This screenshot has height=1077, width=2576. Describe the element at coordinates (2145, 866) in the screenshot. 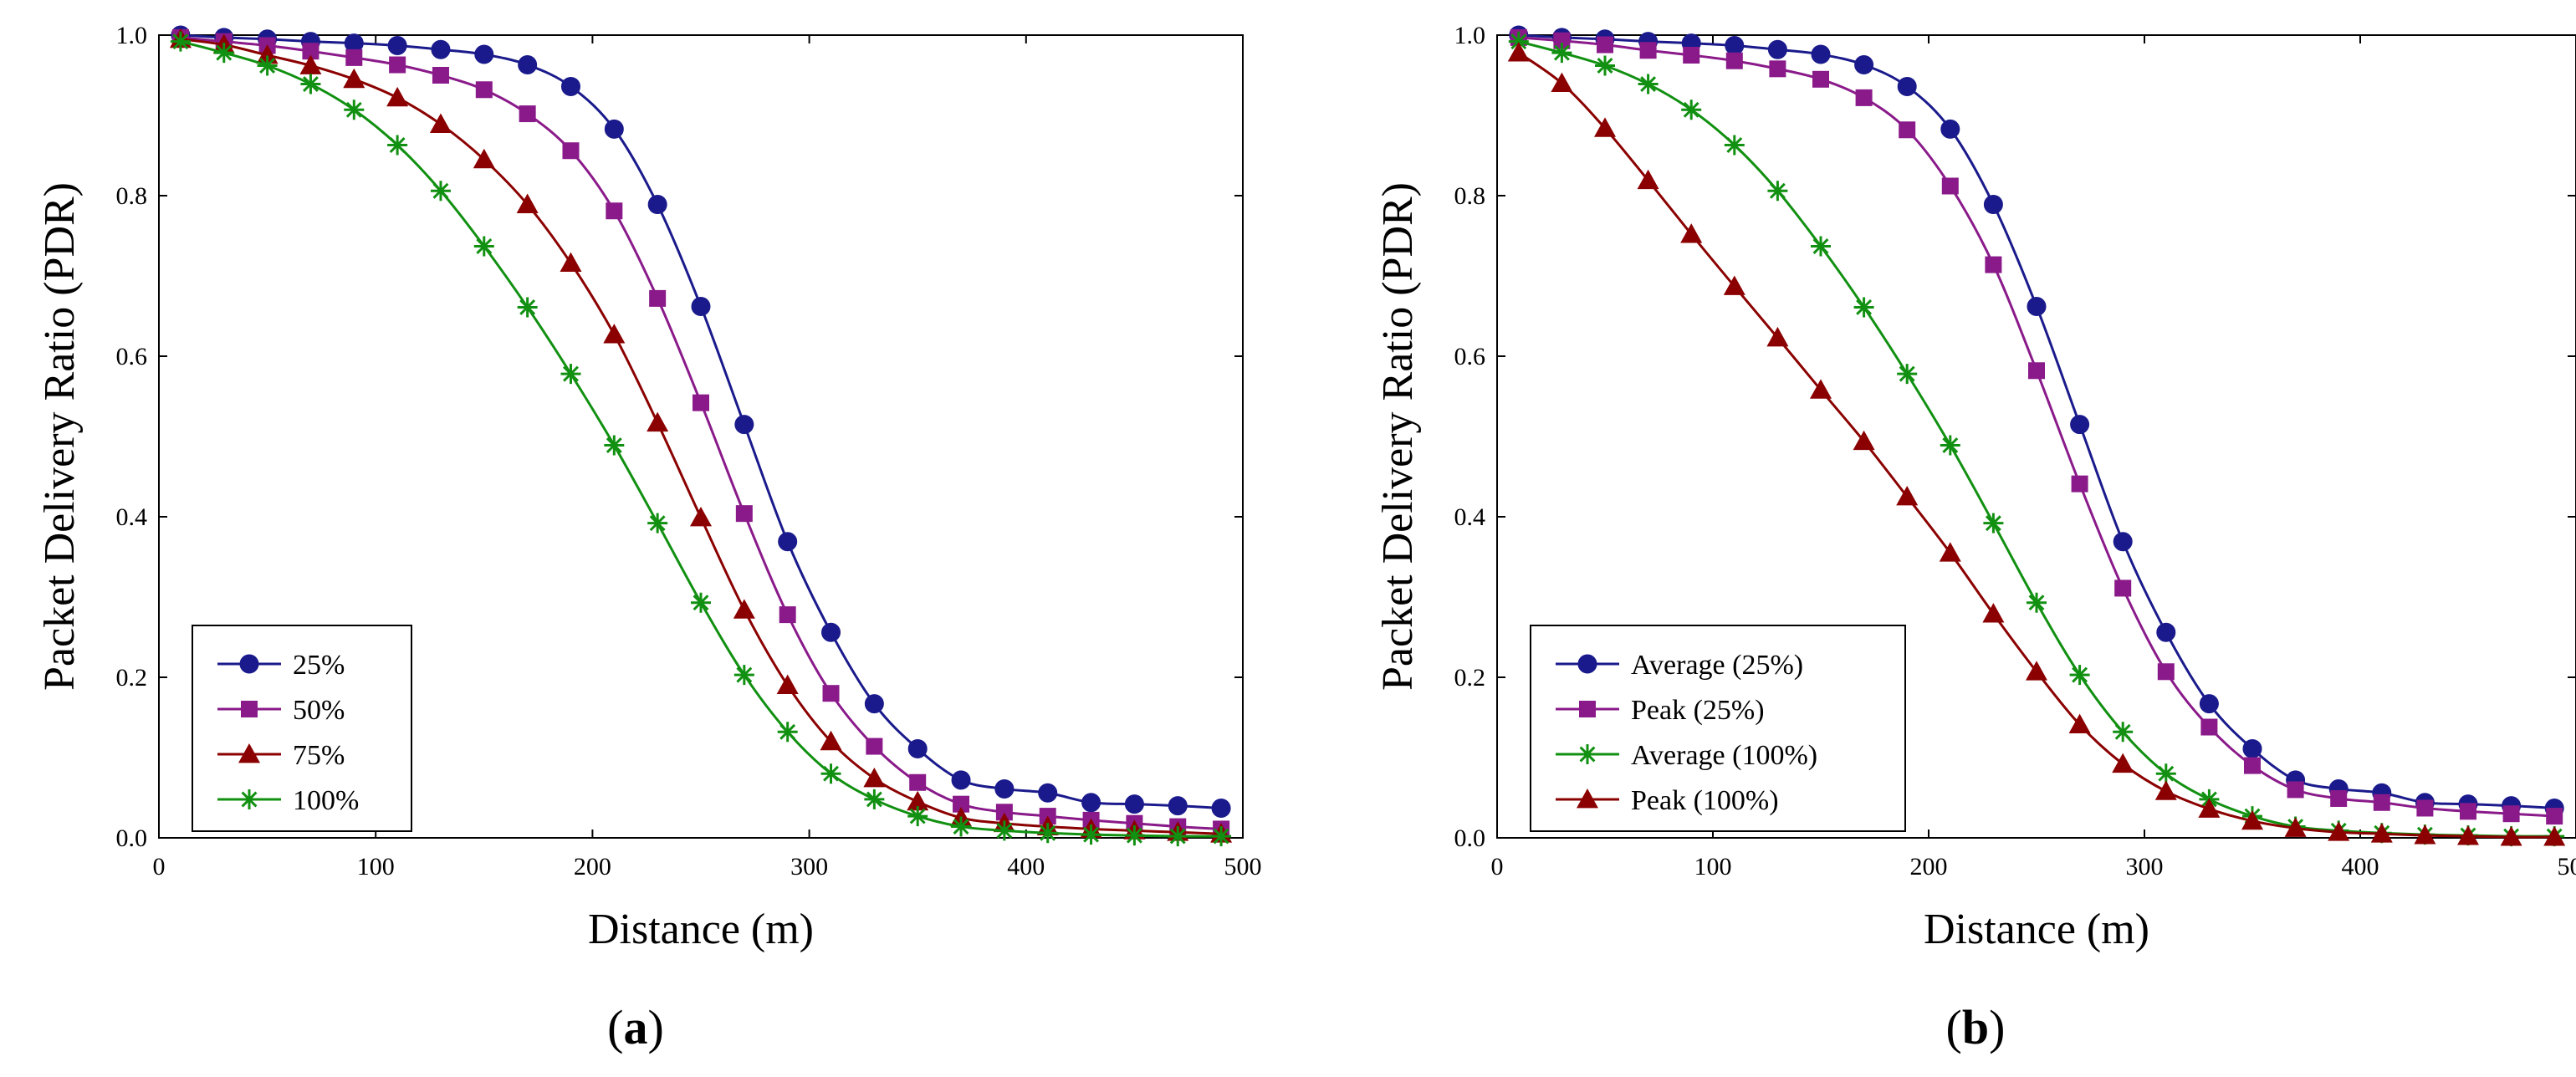

I see `x-tick-label: 300` at that location.